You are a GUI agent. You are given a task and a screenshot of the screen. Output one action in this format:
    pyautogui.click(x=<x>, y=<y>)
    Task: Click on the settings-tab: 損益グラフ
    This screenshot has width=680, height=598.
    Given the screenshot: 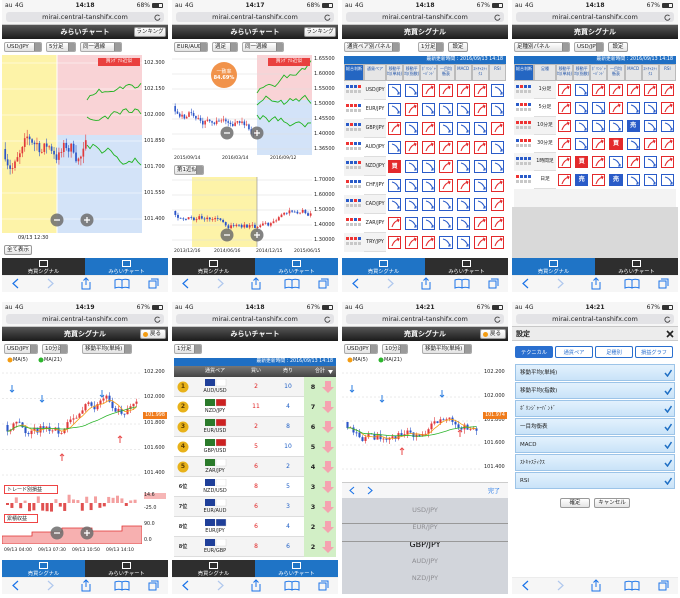 What is the action you would take?
    pyautogui.click(x=654, y=352)
    